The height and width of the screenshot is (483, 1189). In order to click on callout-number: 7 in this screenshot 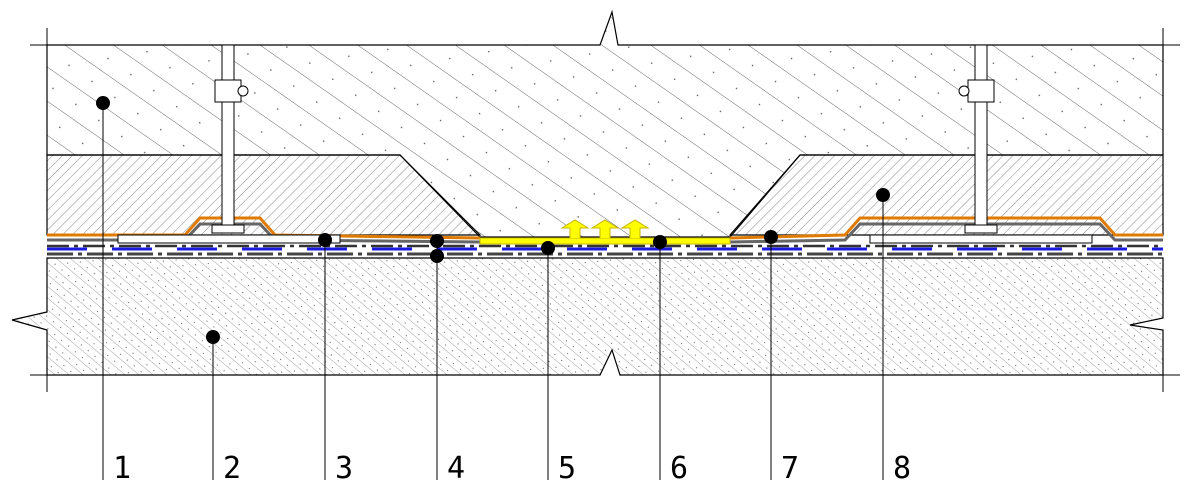, I will do `click(790, 467)`.